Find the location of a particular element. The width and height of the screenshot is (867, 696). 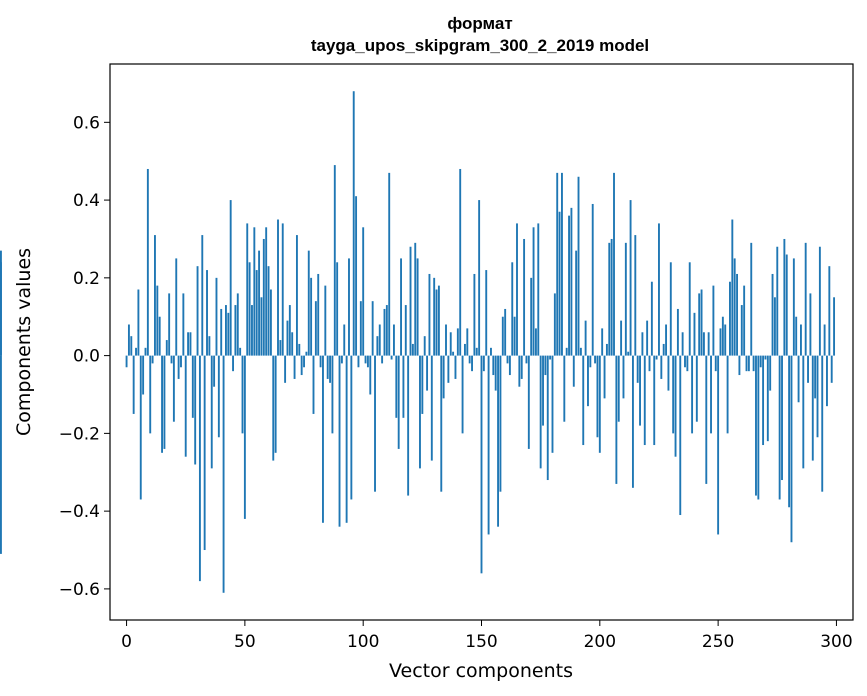

chart-title-line-1: формат is located at coordinates (479, 23).